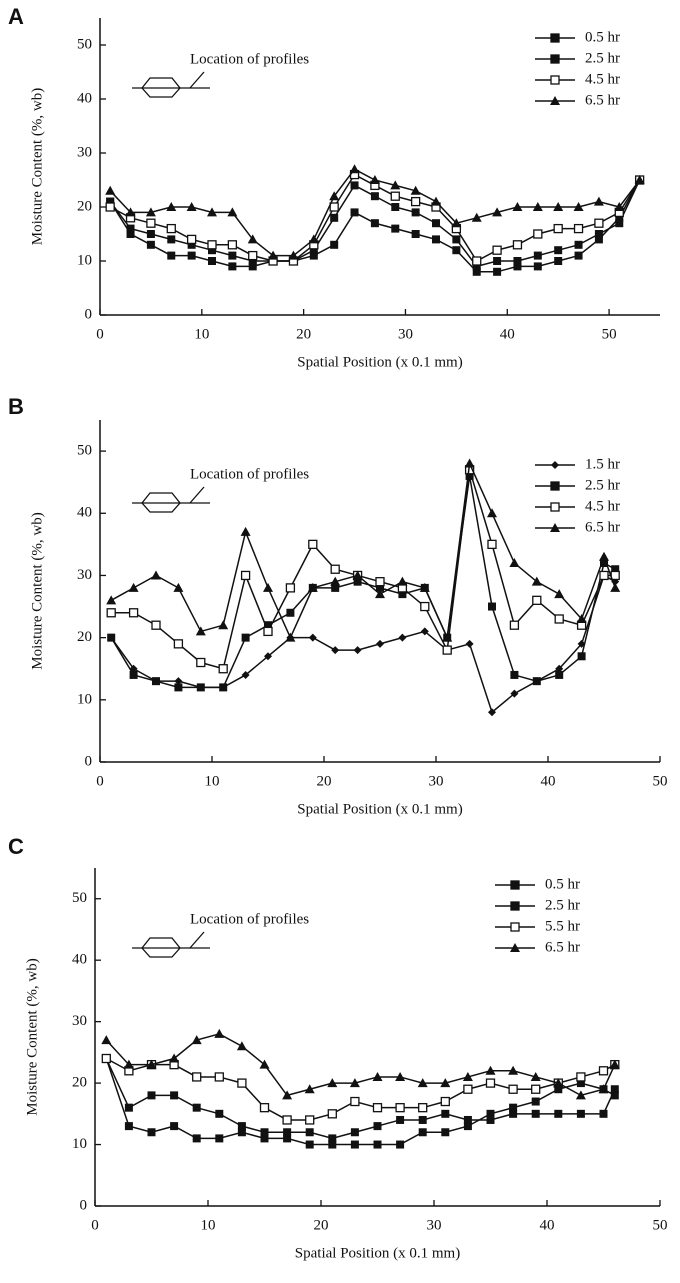 This screenshot has height=1283, width=680. I want to click on panel-label: C, so click(16, 846).